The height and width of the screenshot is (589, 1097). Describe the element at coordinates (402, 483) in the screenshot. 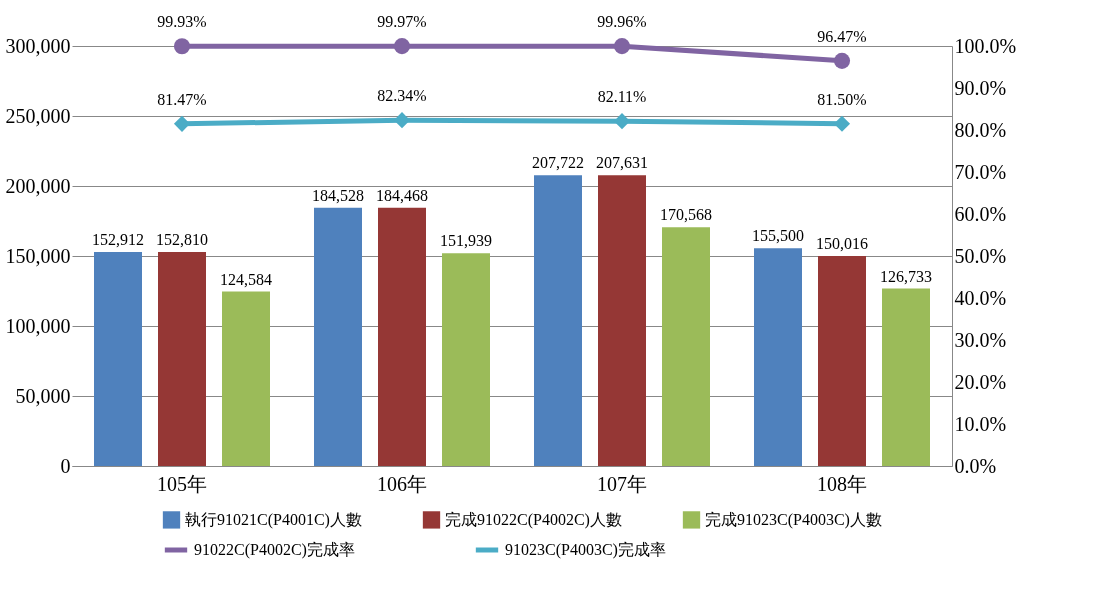

I see `x-tick-label: 106年` at that location.